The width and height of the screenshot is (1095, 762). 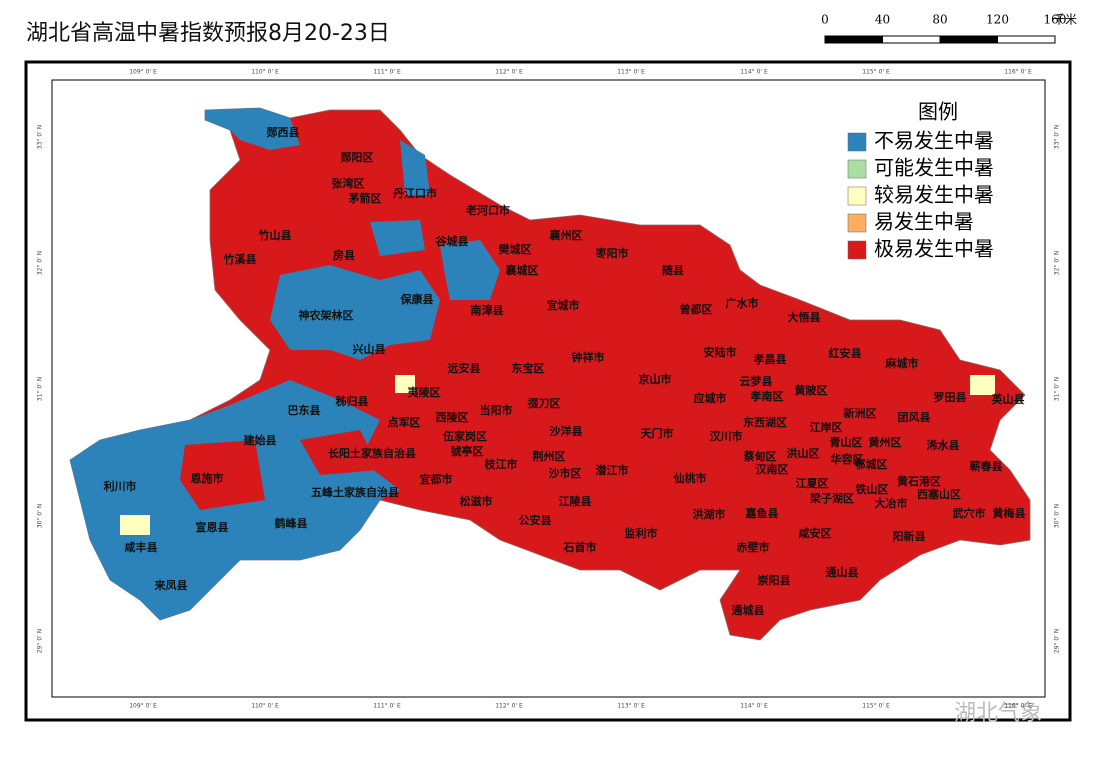 I want to click on place-label: 蔡甸区, so click(x=760, y=456).